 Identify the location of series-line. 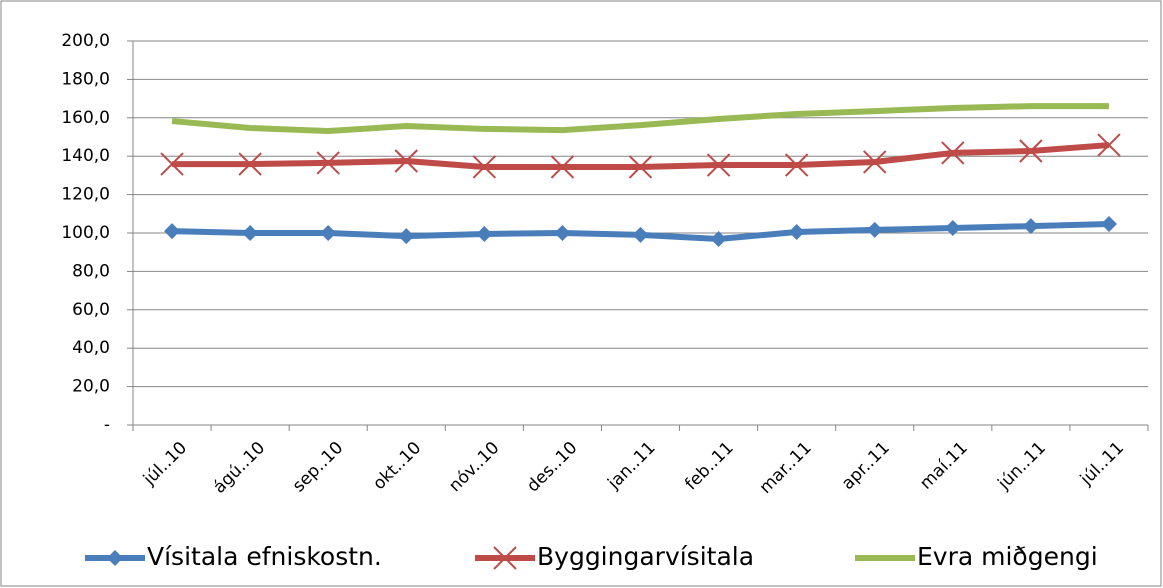
(640, 119).